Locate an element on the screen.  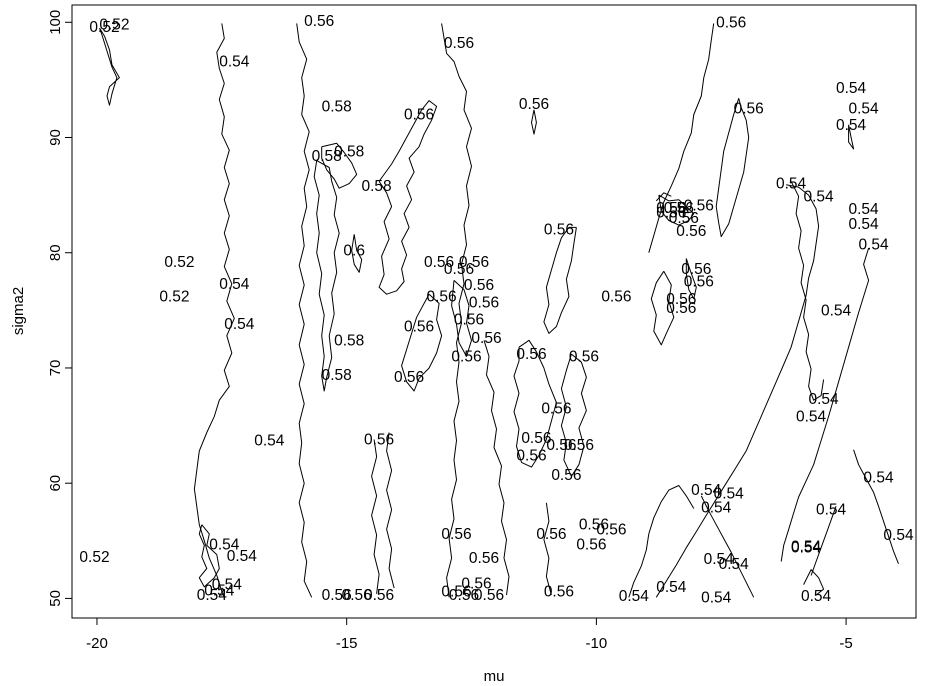
x-axis-title: mu is located at coordinates (494, 676).